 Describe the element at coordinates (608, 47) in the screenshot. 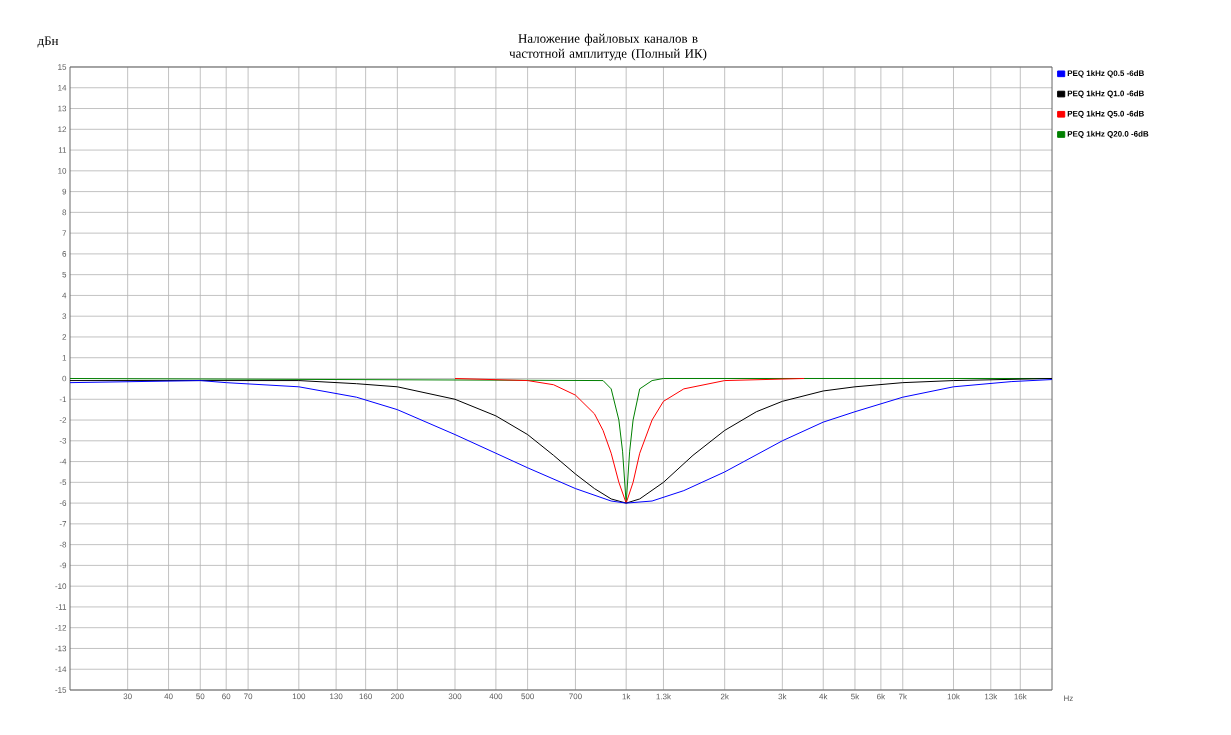

I see `chart-title: Наложение файловых каналов в частотной амплитуде (Полный ИК)` at that location.